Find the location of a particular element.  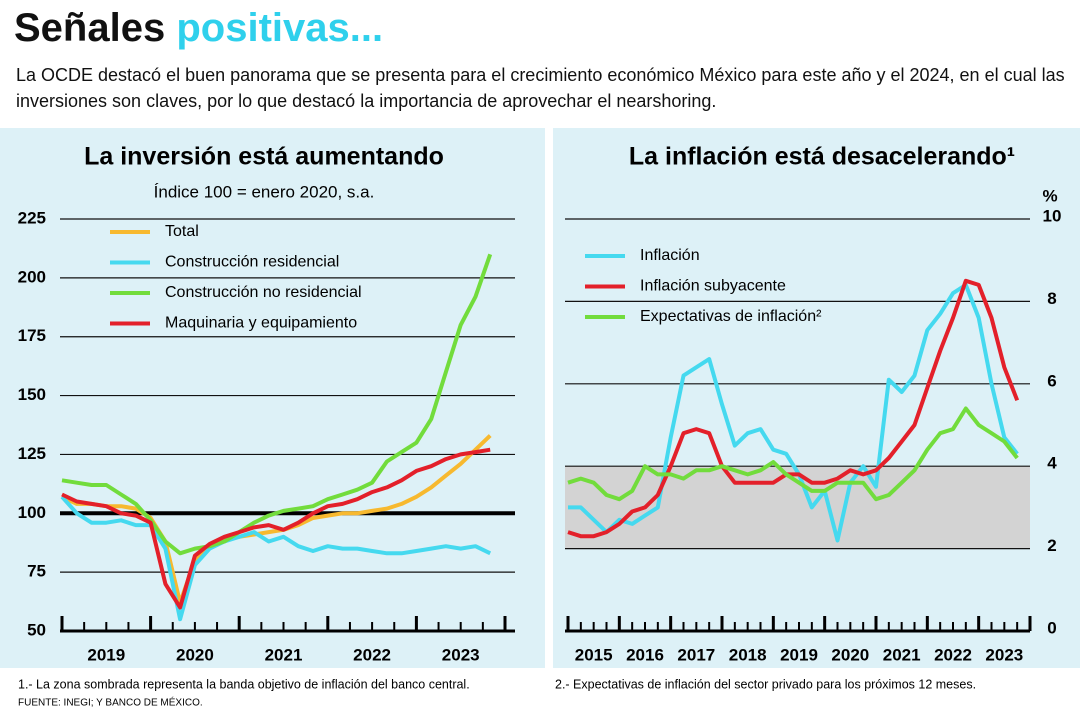

y-tick-label: 75 is located at coordinates (36, 571).